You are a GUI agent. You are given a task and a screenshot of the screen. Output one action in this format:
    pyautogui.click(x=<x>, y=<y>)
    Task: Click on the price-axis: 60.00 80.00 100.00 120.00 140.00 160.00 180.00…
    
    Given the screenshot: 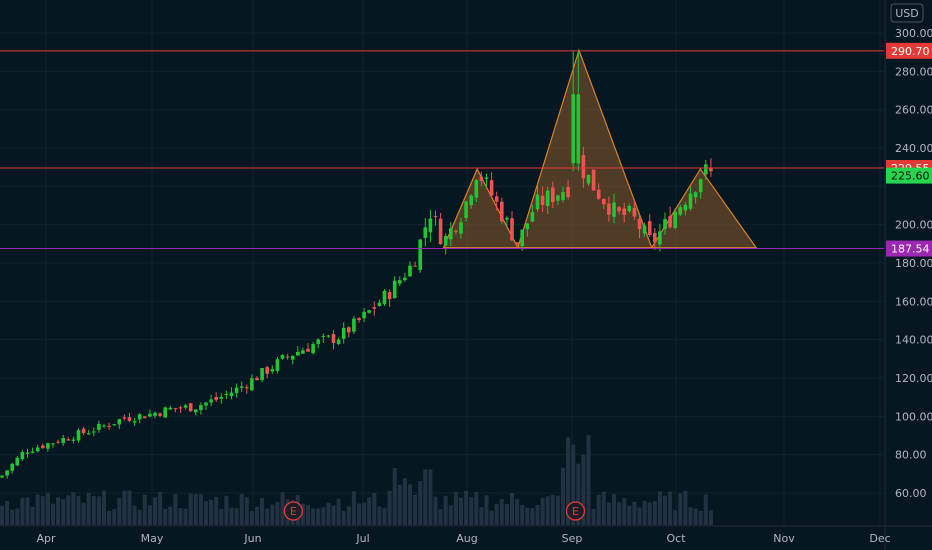 What is the action you would take?
    pyautogui.click(x=908, y=275)
    